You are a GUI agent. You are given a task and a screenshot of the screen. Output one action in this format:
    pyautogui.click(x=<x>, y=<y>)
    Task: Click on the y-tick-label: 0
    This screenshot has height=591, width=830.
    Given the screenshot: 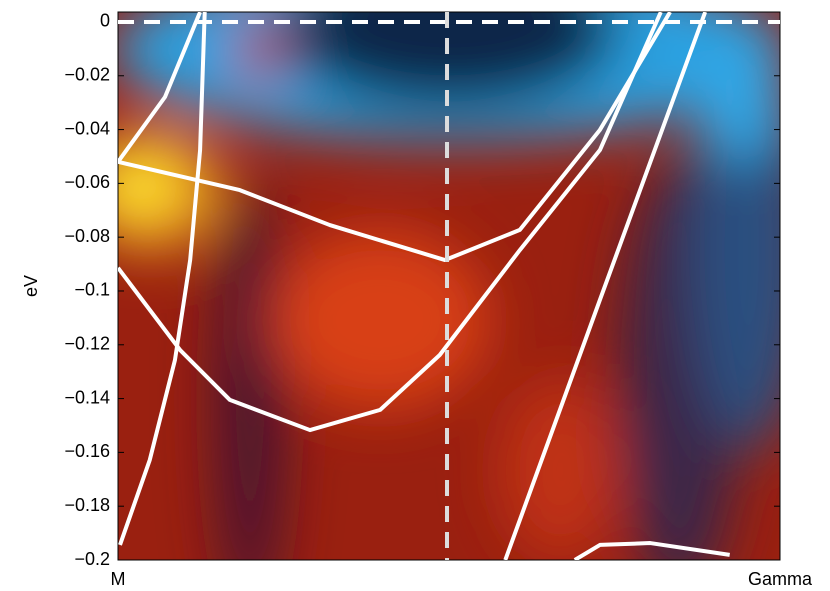 What is the action you would take?
    pyautogui.click(x=105, y=21)
    